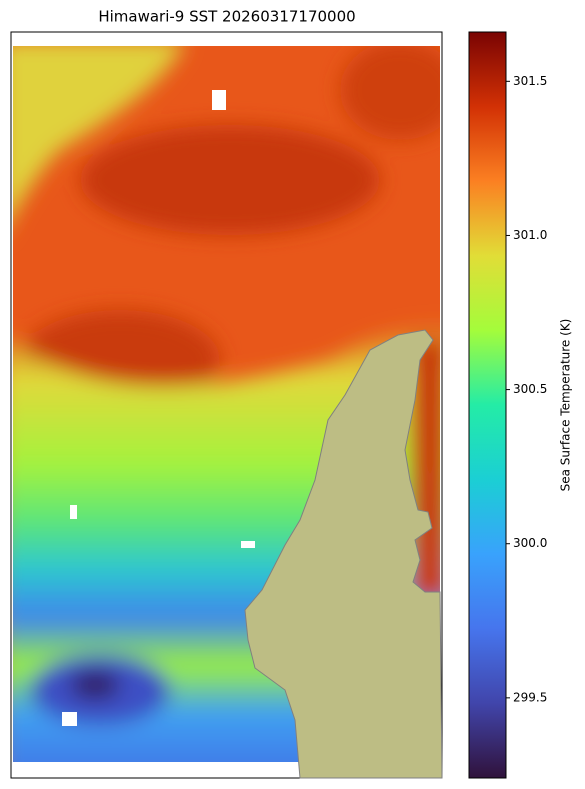 Image resolution: width=585 pixels, height=789 pixels. Describe the element at coordinates (530, 697) in the screenshot. I see `colorbar-tick-label: 299.5` at that location.